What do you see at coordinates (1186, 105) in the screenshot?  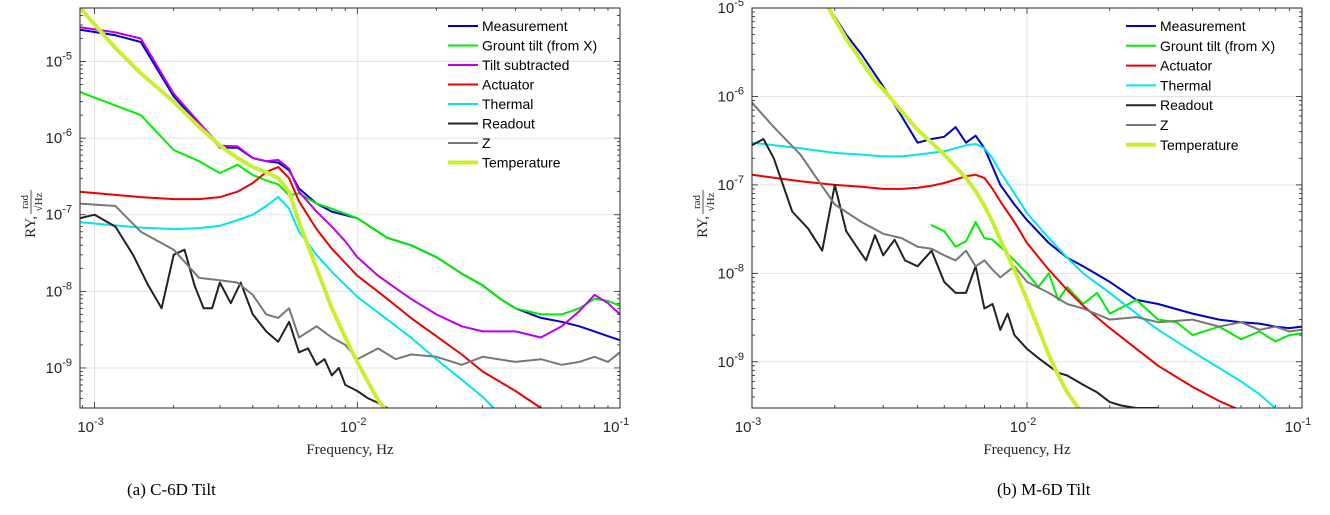 I see `legend-label: Readout` at bounding box center [1186, 105].